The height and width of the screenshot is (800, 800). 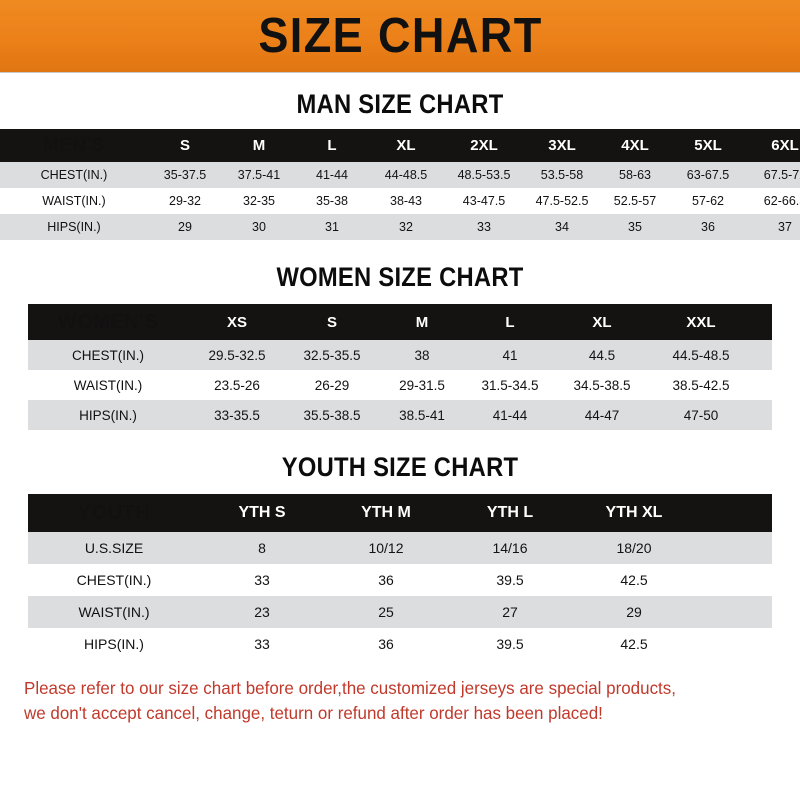 I want to click on man-size-col-4: 2XL, so click(x=484, y=145).